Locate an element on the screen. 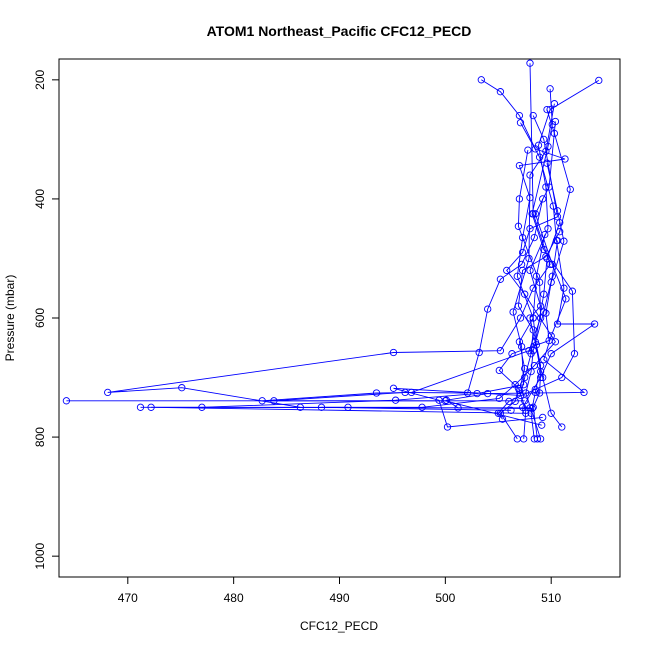 The height and width of the screenshot is (650, 650). x-tick-label: 470 is located at coordinates (128, 598).